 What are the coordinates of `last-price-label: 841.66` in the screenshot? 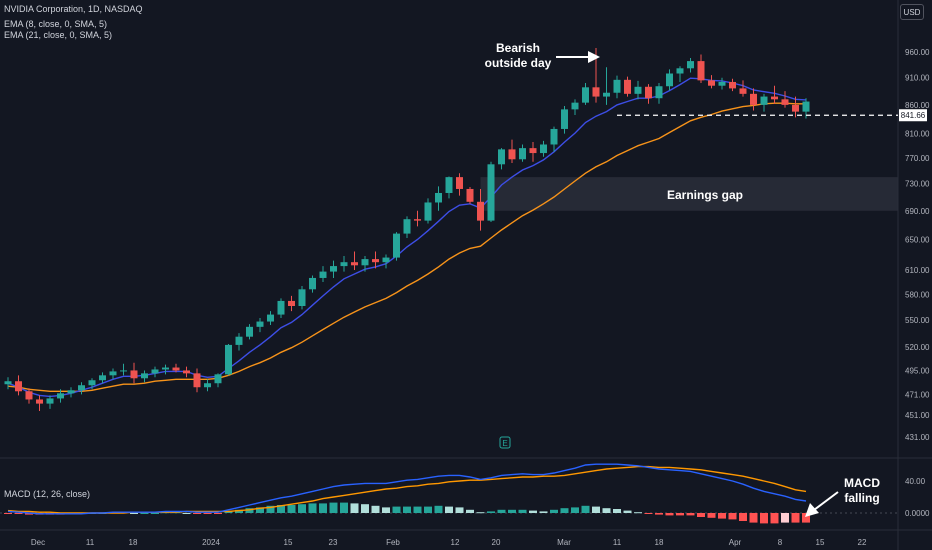 It's located at (913, 115).